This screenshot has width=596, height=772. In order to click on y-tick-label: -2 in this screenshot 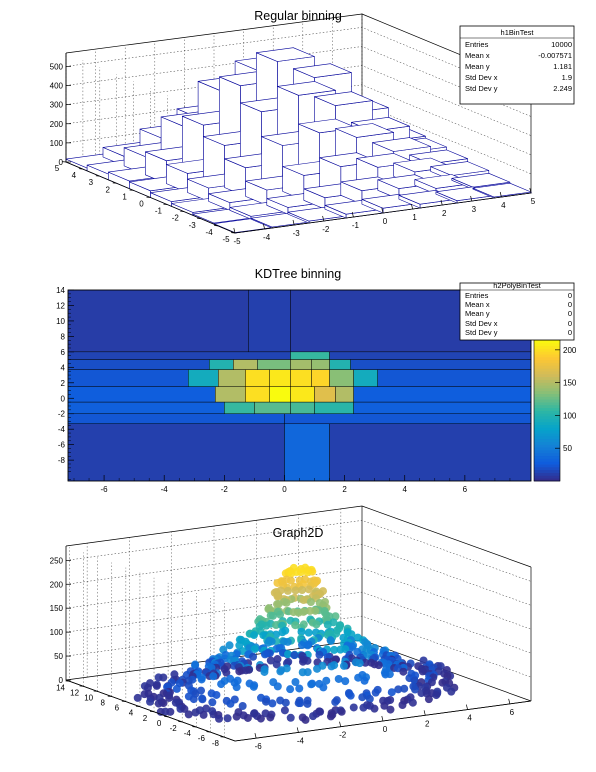, I will do `click(174, 728)`.